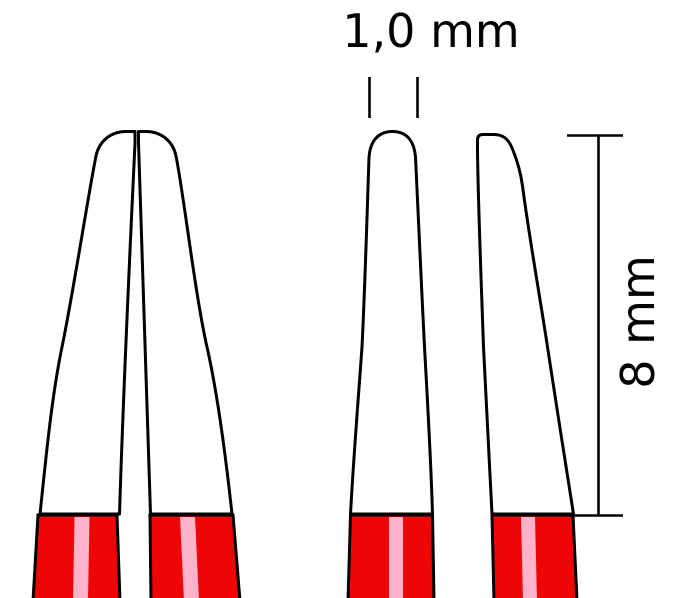 This screenshot has width=684, height=598. I want to click on tip-length-label: 8 mm, so click(638, 322).